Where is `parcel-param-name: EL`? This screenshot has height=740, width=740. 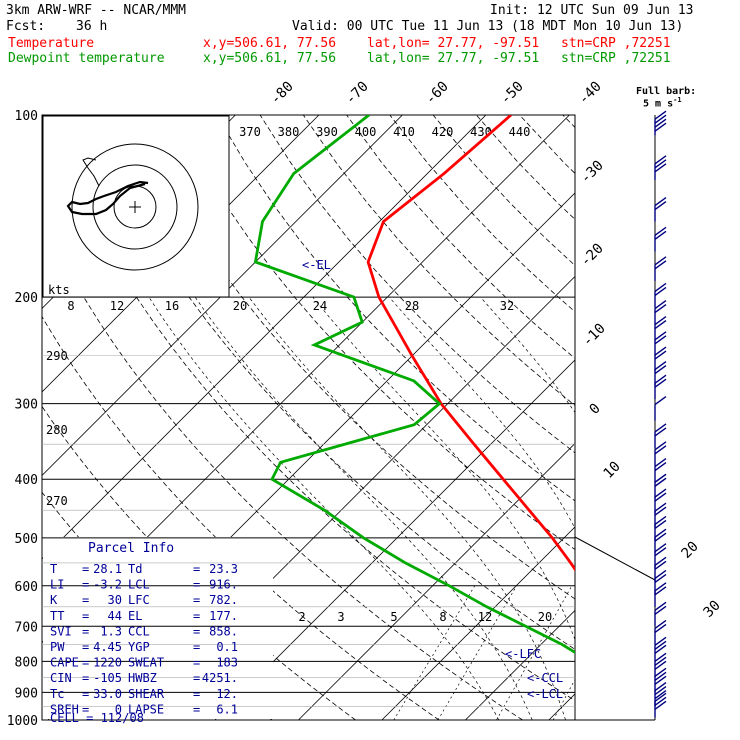
parcel-param-name: EL is located at coordinates (135, 616).